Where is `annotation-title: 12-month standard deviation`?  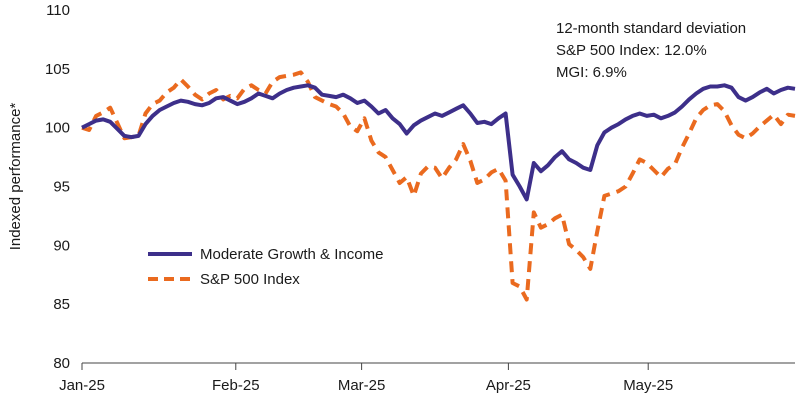 annotation-title: 12-month standard deviation is located at coordinates (651, 28).